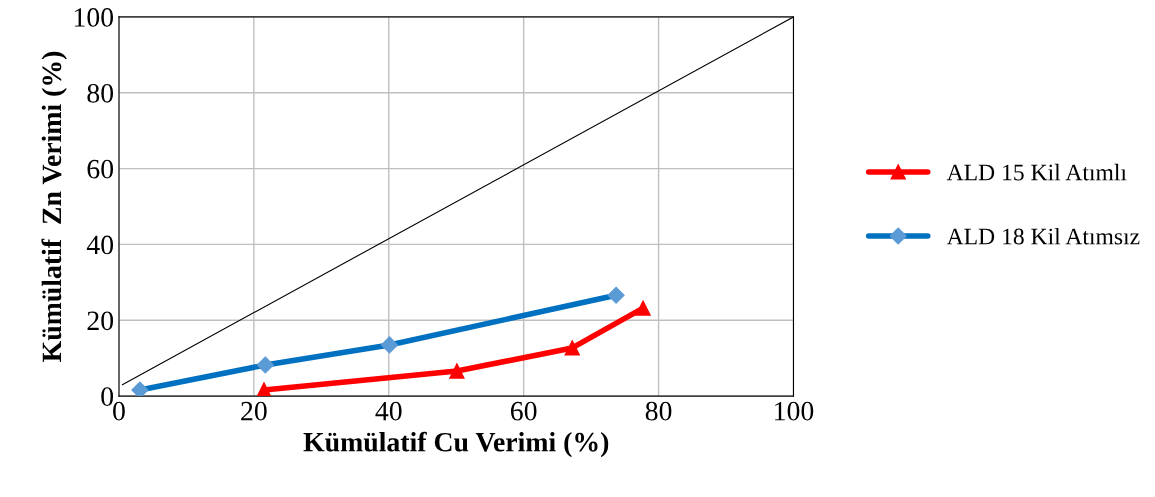  I want to click on y-tick-label: 100, so click(94, 17).